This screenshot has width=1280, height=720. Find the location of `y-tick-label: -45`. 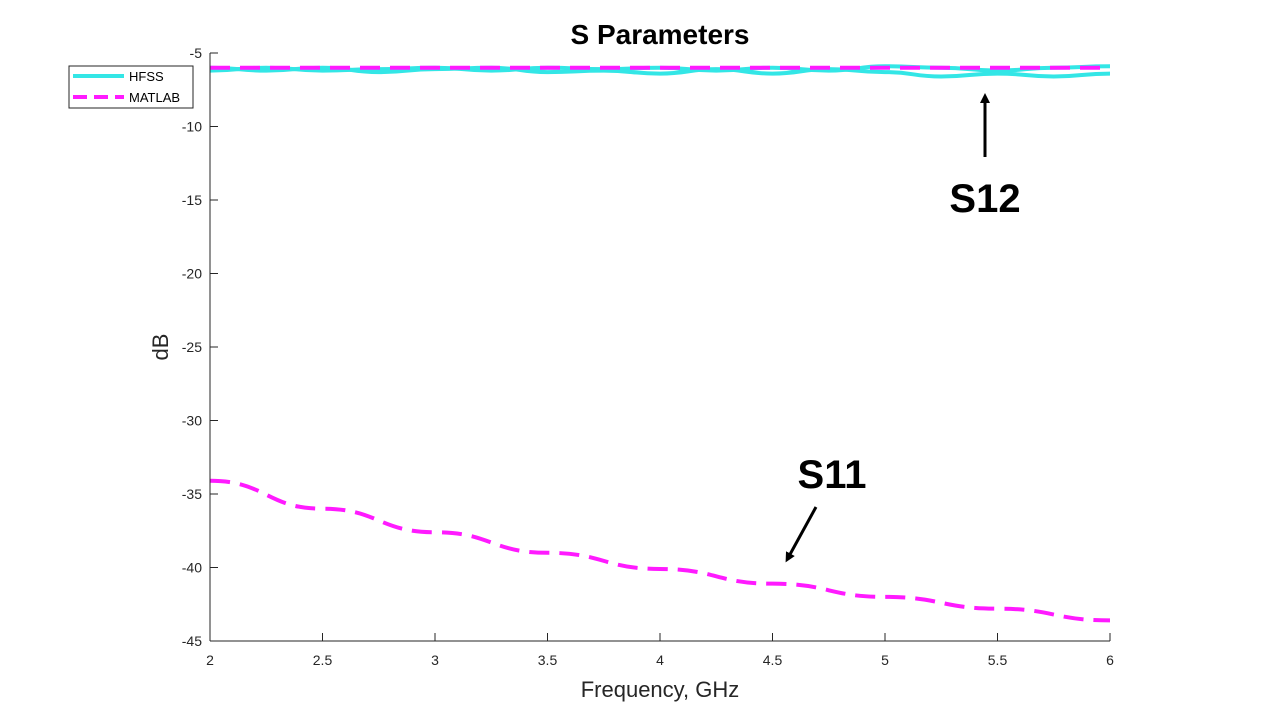

y-tick-label: -45 is located at coordinates (192, 641).